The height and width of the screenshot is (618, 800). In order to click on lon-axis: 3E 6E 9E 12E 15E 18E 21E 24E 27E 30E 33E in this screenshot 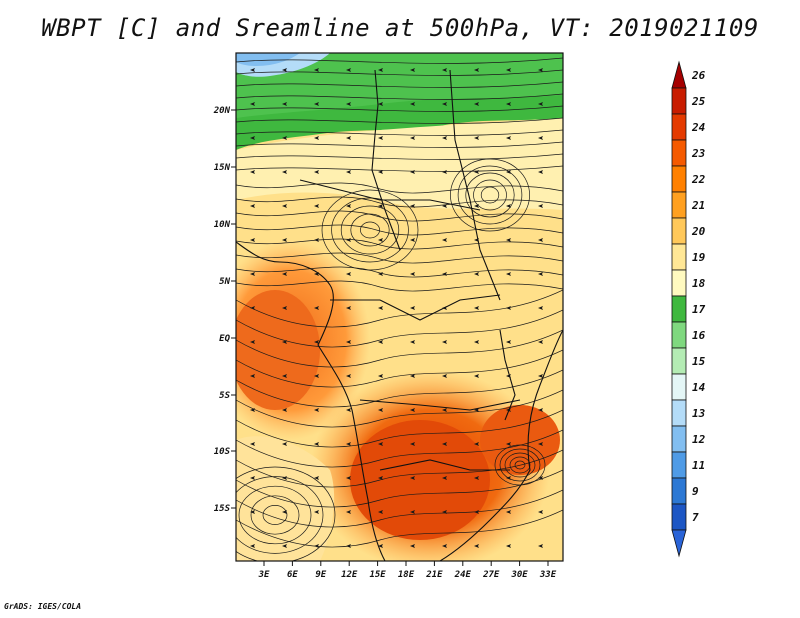, I will do `click(407, 570)`.